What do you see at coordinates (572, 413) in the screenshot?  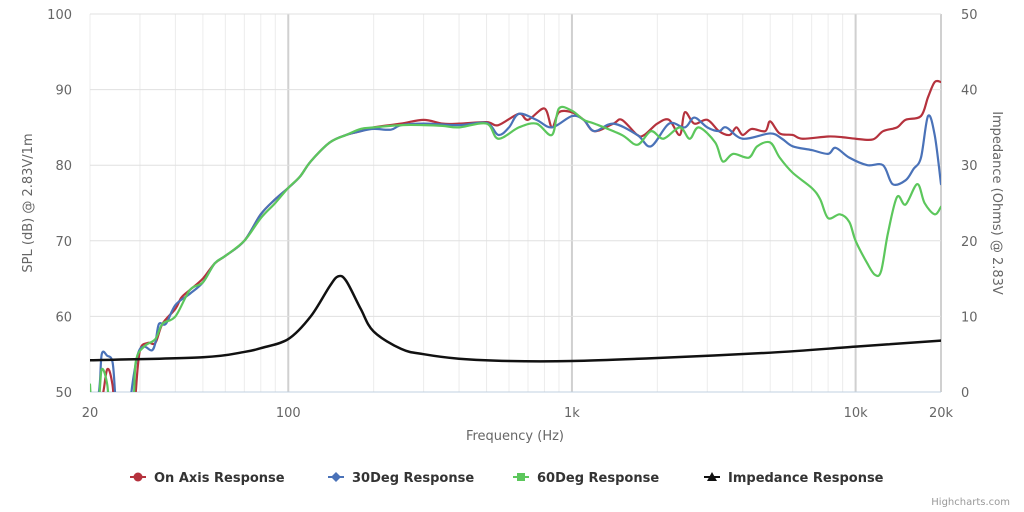 I see `x-tick-label: 1k` at bounding box center [572, 413].